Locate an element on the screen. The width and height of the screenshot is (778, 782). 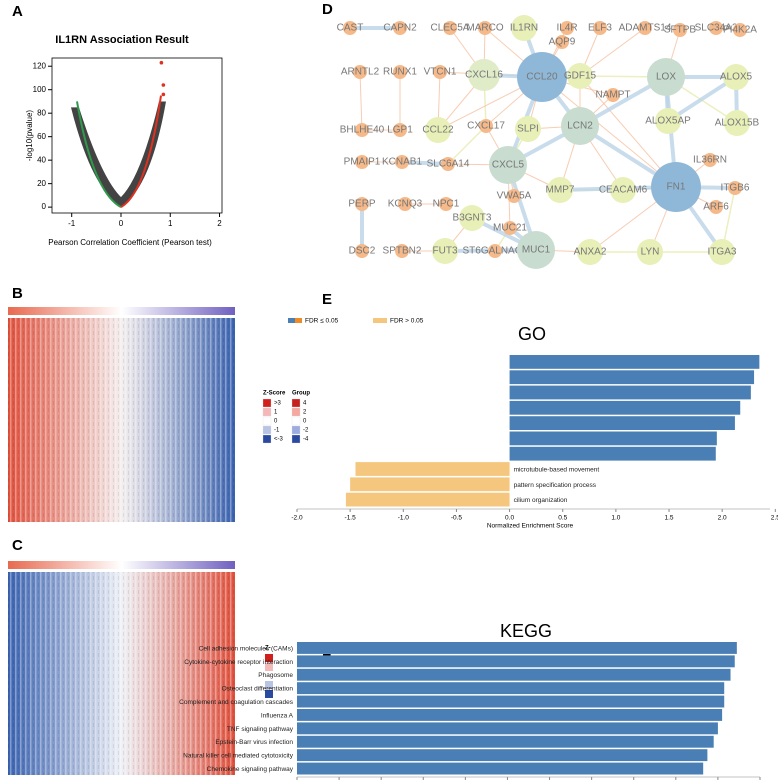
node-label: PERP is located at coordinates (362, 204).